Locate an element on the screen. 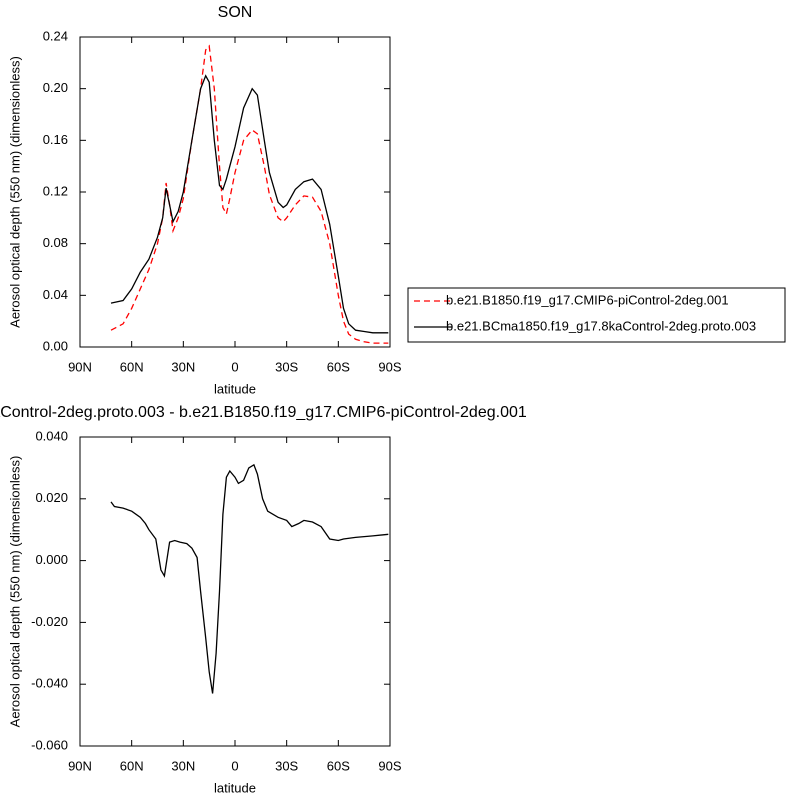 This screenshot has height=800, width=800. y-tick-label: 0.12 is located at coordinates (55, 190).